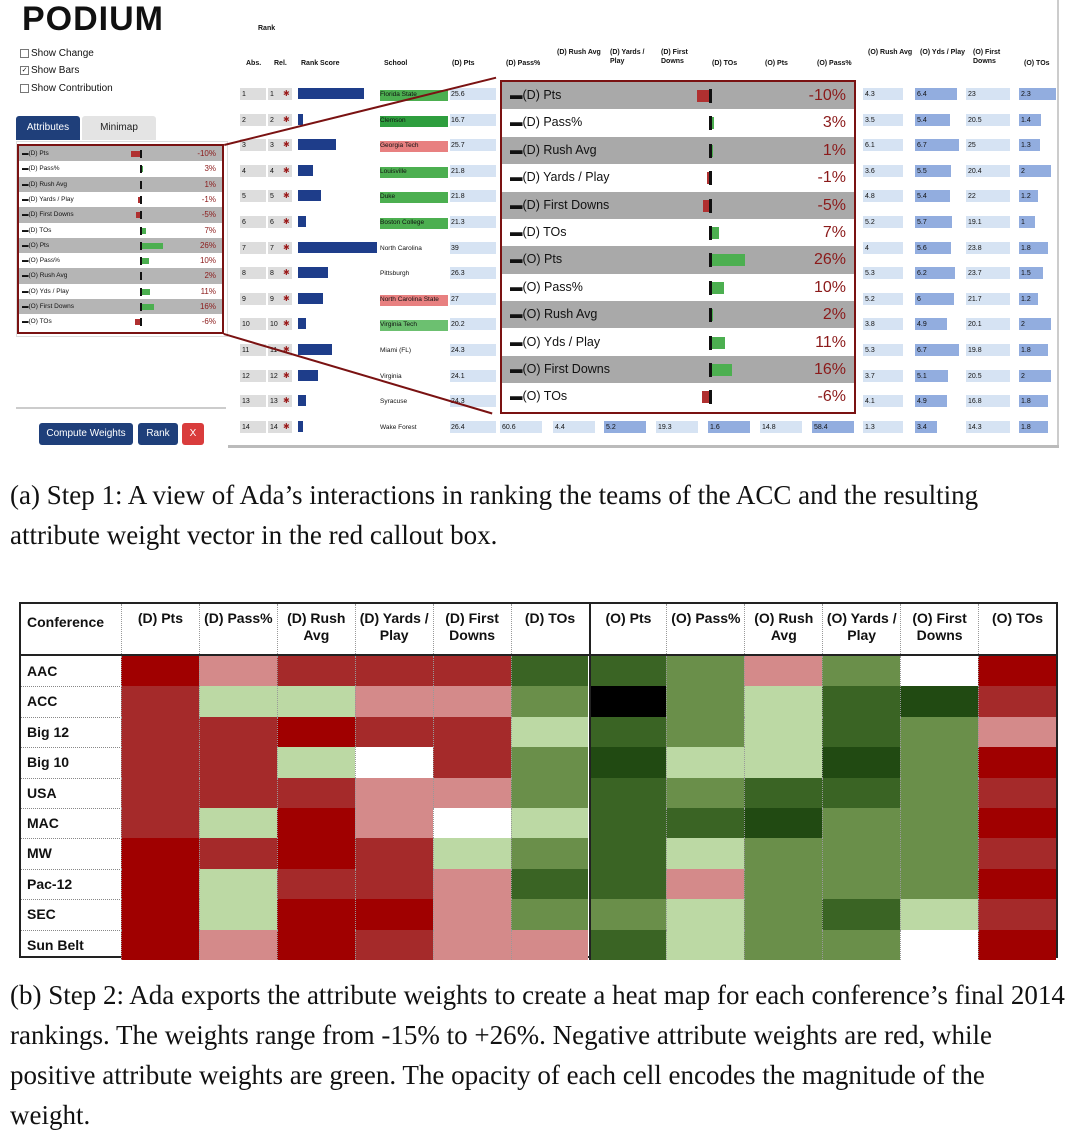  Describe the element at coordinates (890, 52) in the screenshot. I see `column-header: (O) Rush Avg` at that location.